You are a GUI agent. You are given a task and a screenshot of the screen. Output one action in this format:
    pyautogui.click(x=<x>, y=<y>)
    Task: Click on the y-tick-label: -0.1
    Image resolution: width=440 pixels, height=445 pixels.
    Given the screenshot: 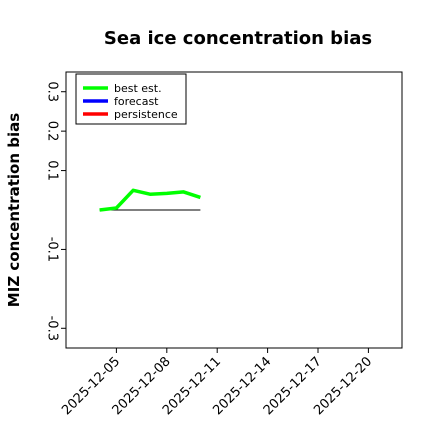 What is the action you would take?
    pyautogui.click(x=52, y=249)
    